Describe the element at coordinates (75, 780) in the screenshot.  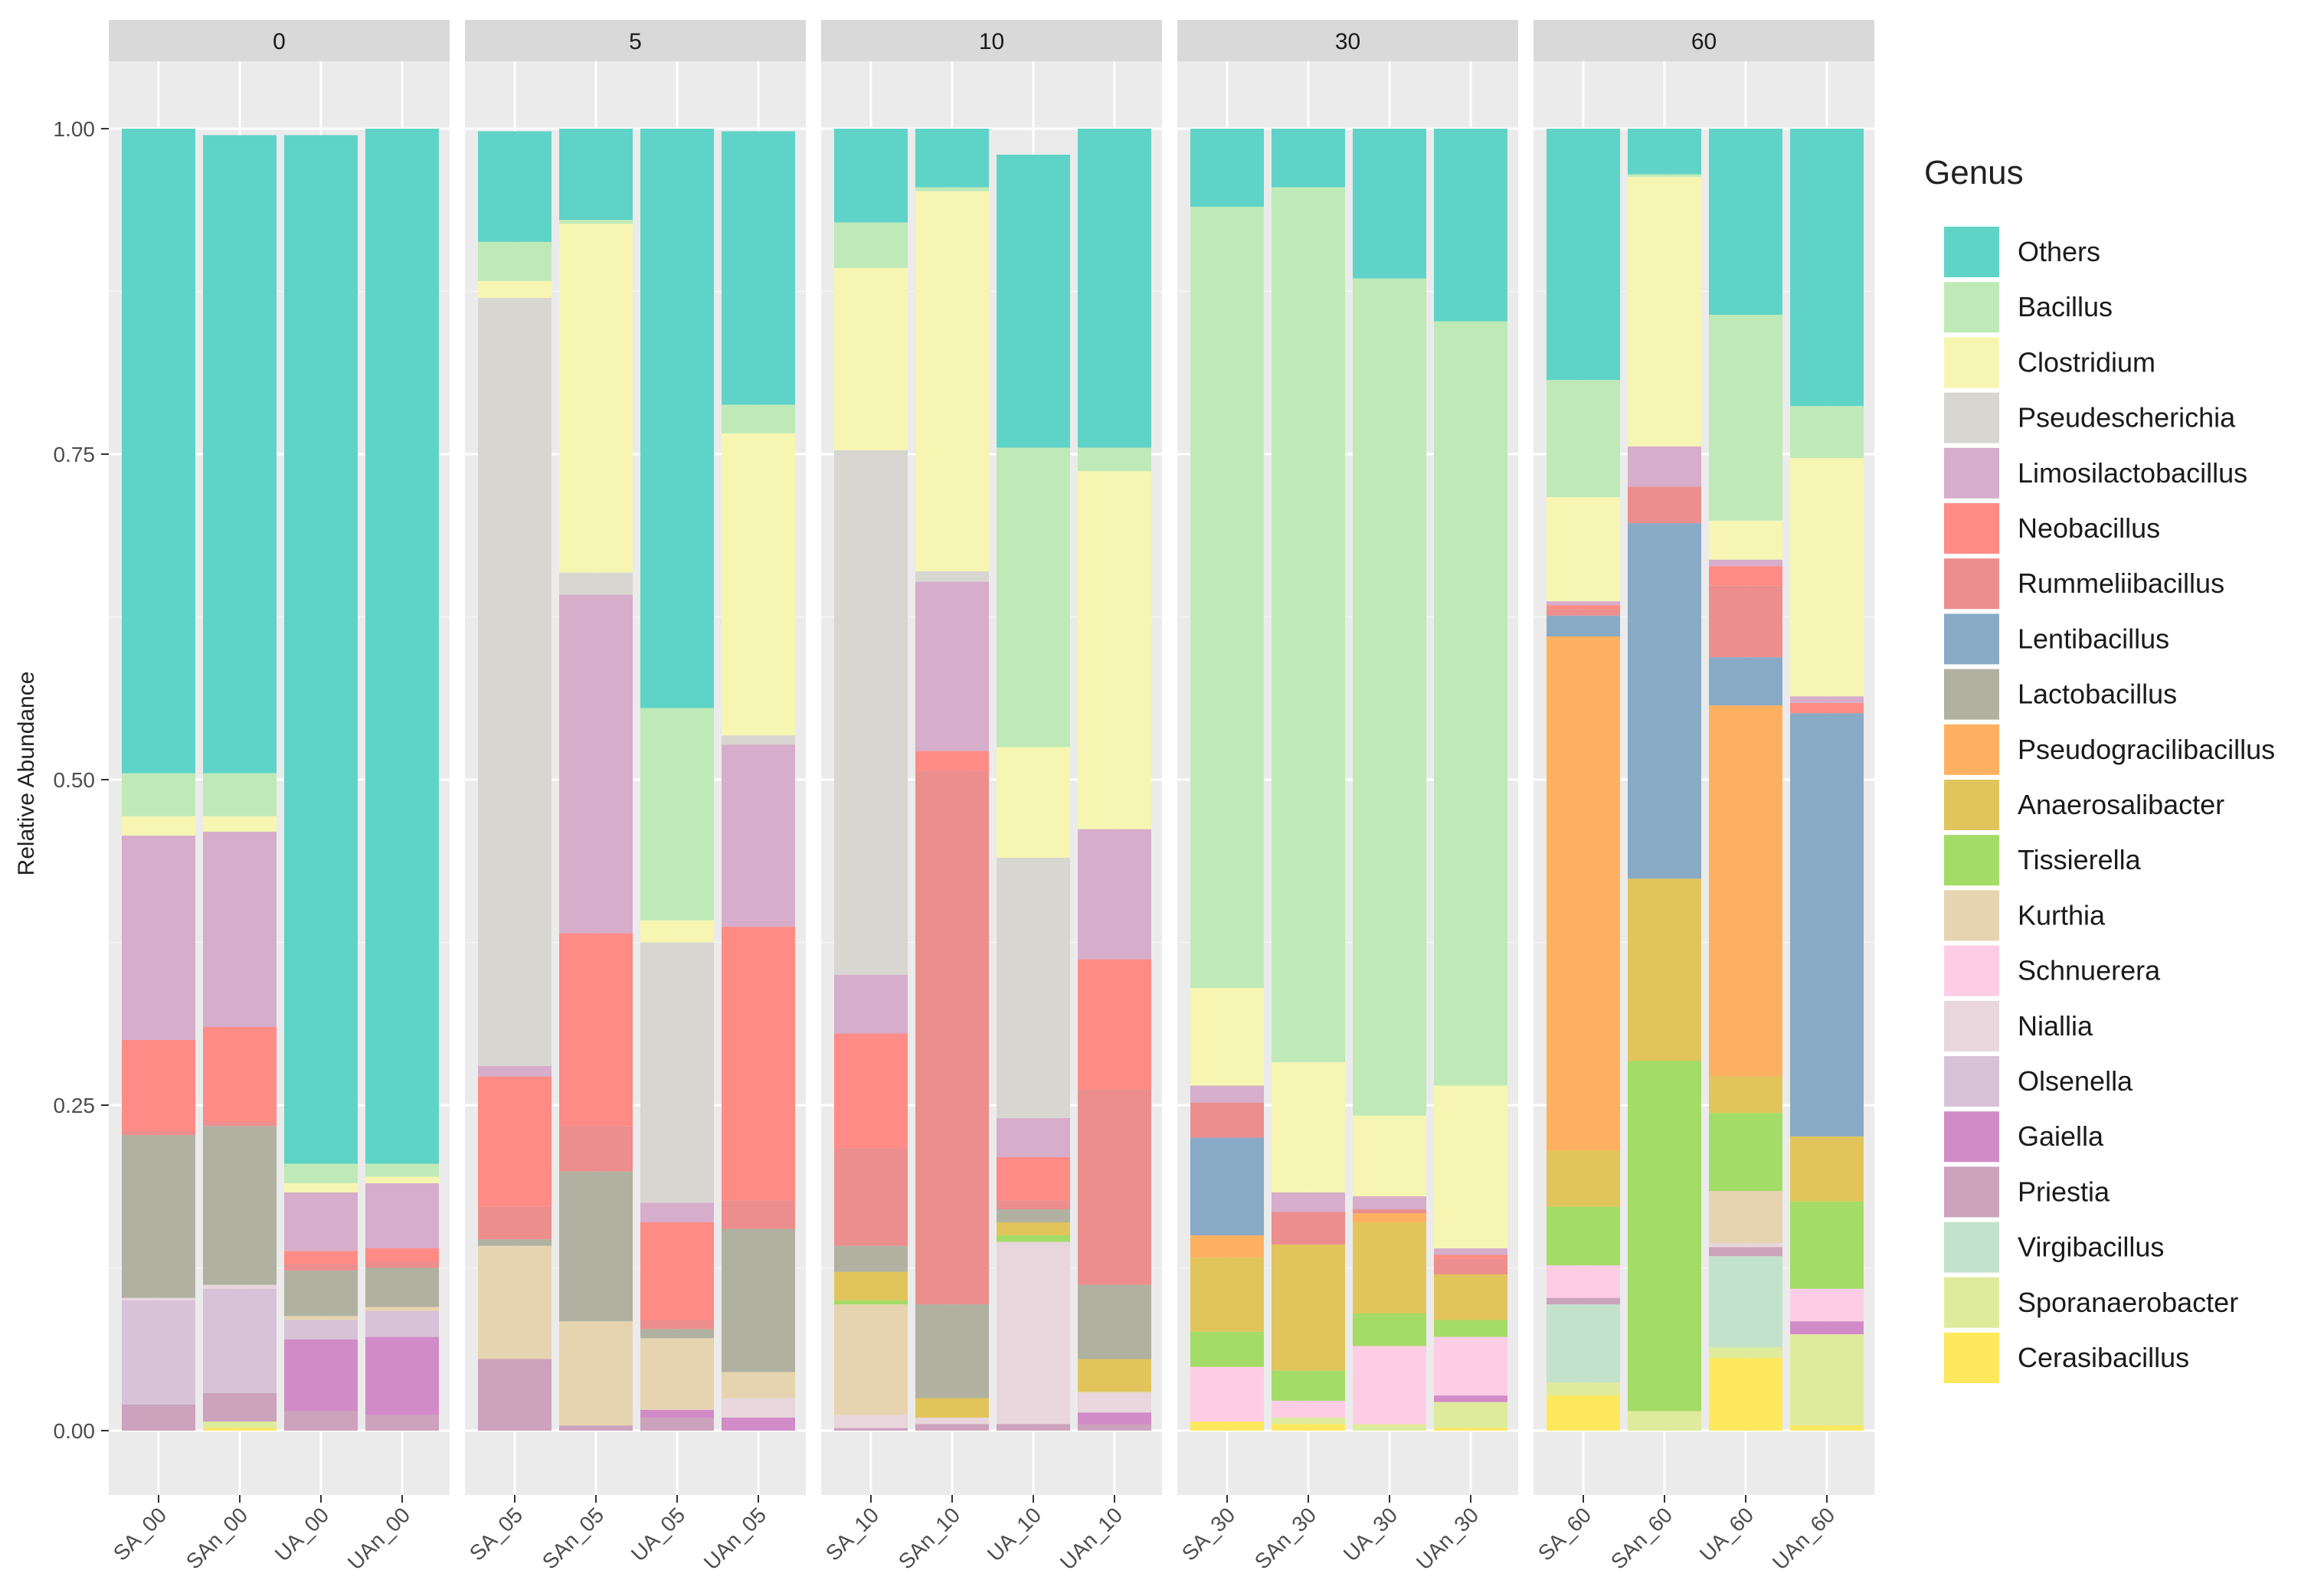
I see `y-tick-label: 0.50` at that location.